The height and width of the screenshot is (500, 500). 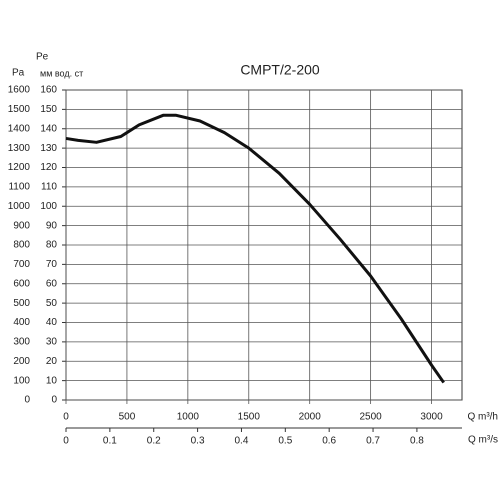 I want to click on y-tick-label: 800, so click(x=21, y=245).